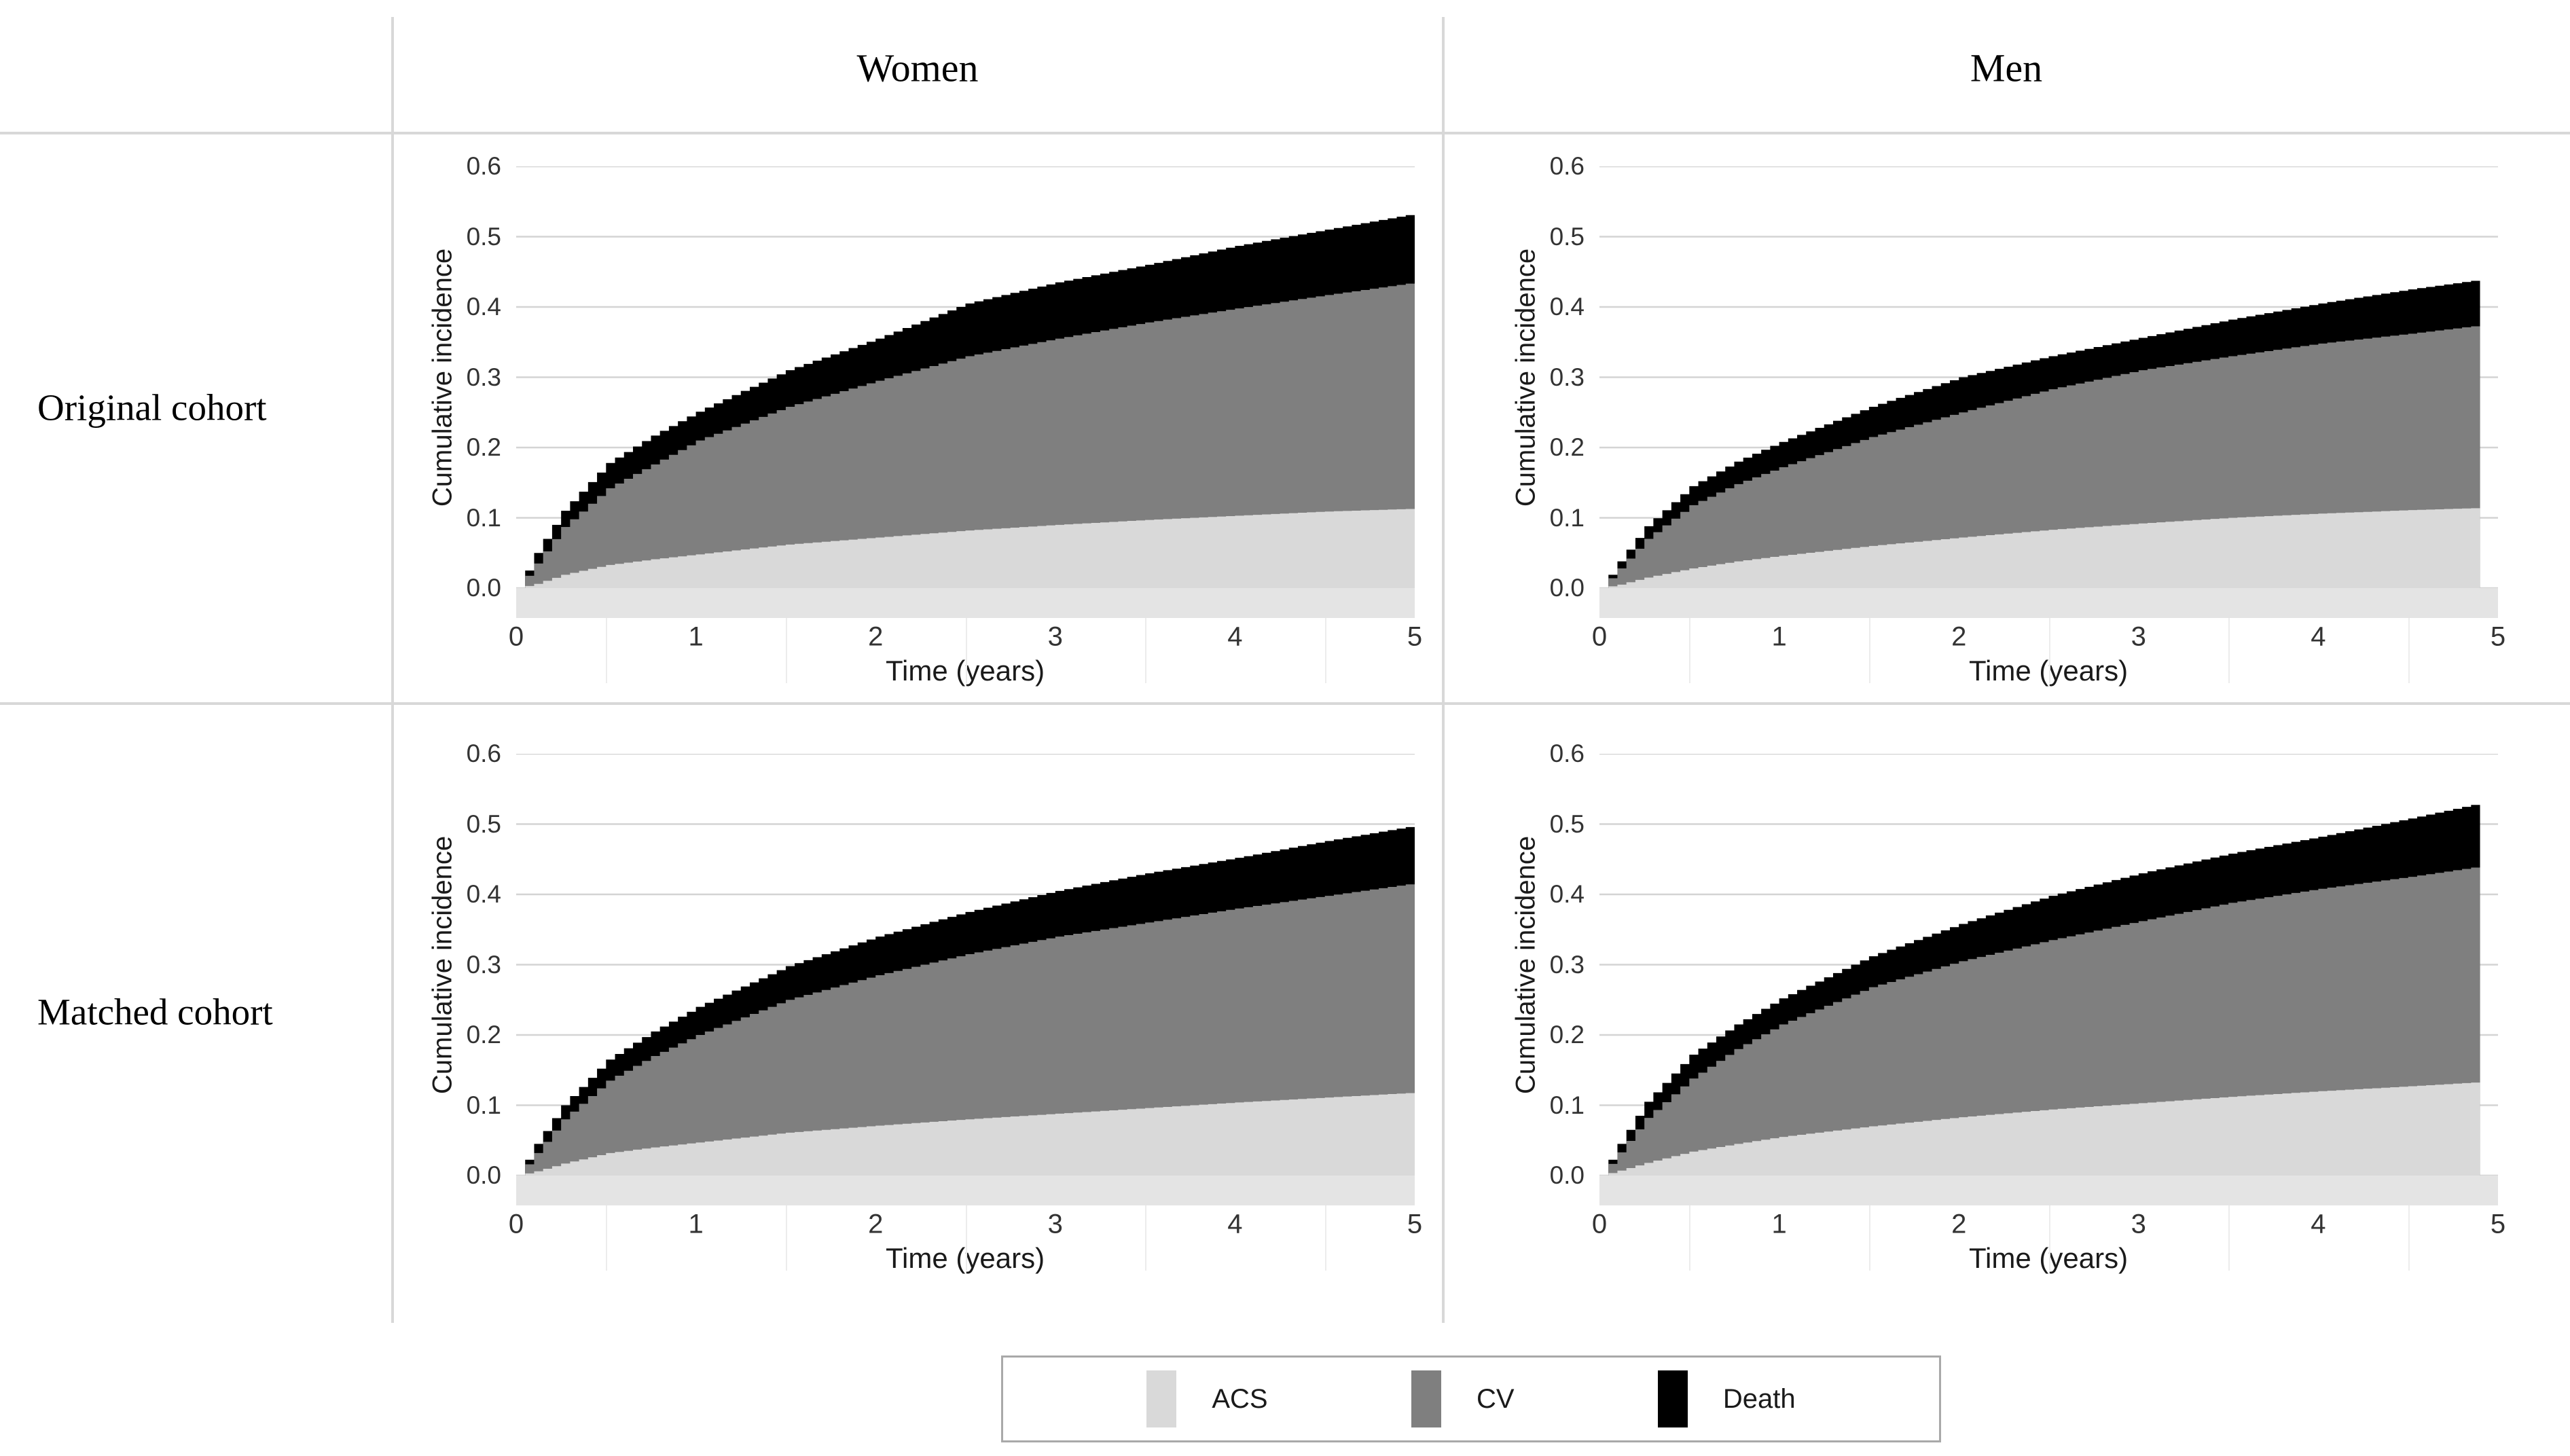 The width and height of the screenshot is (2570, 1456). What do you see at coordinates (1285, 703) in the screenshot?
I see `divider-horizontal-rows` at bounding box center [1285, 703].